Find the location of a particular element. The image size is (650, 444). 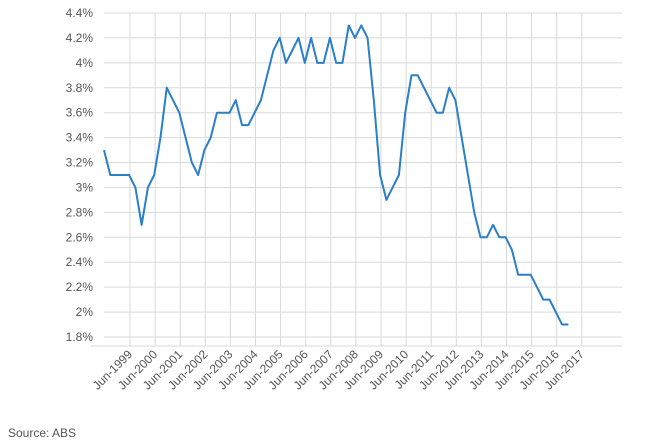

y-tick-label: 1.8% is located at coordinates (80, 337).